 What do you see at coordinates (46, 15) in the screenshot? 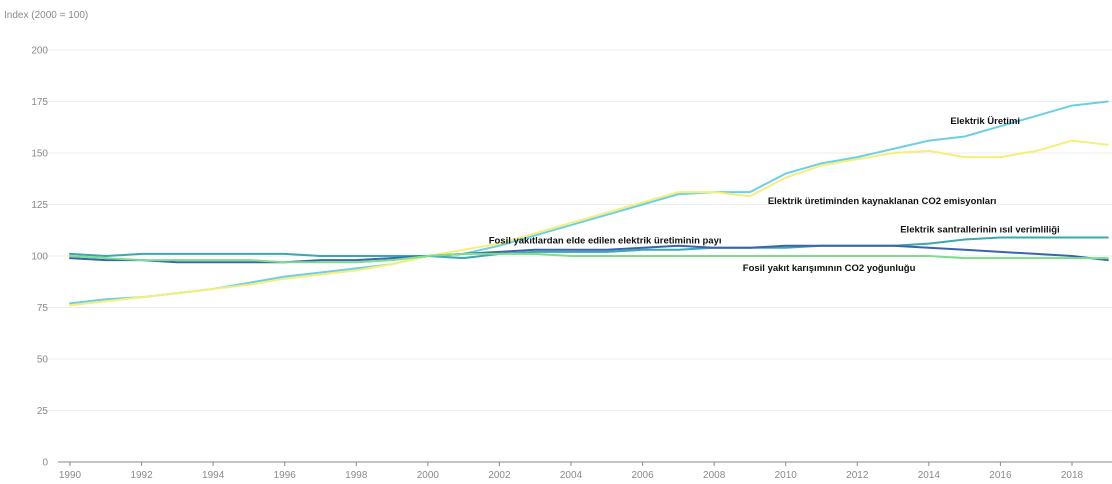
I see `y-axis-title: Index (2000 = 100)` at bounding box center [46, 15].